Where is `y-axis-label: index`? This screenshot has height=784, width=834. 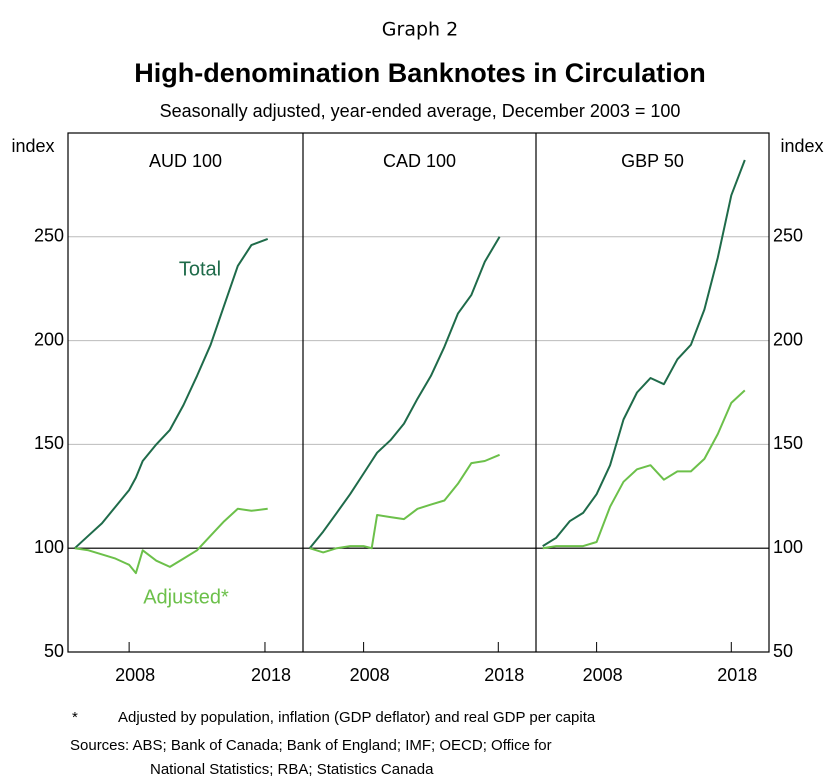
y-axis-label: index is located at coordinates (32, 146).